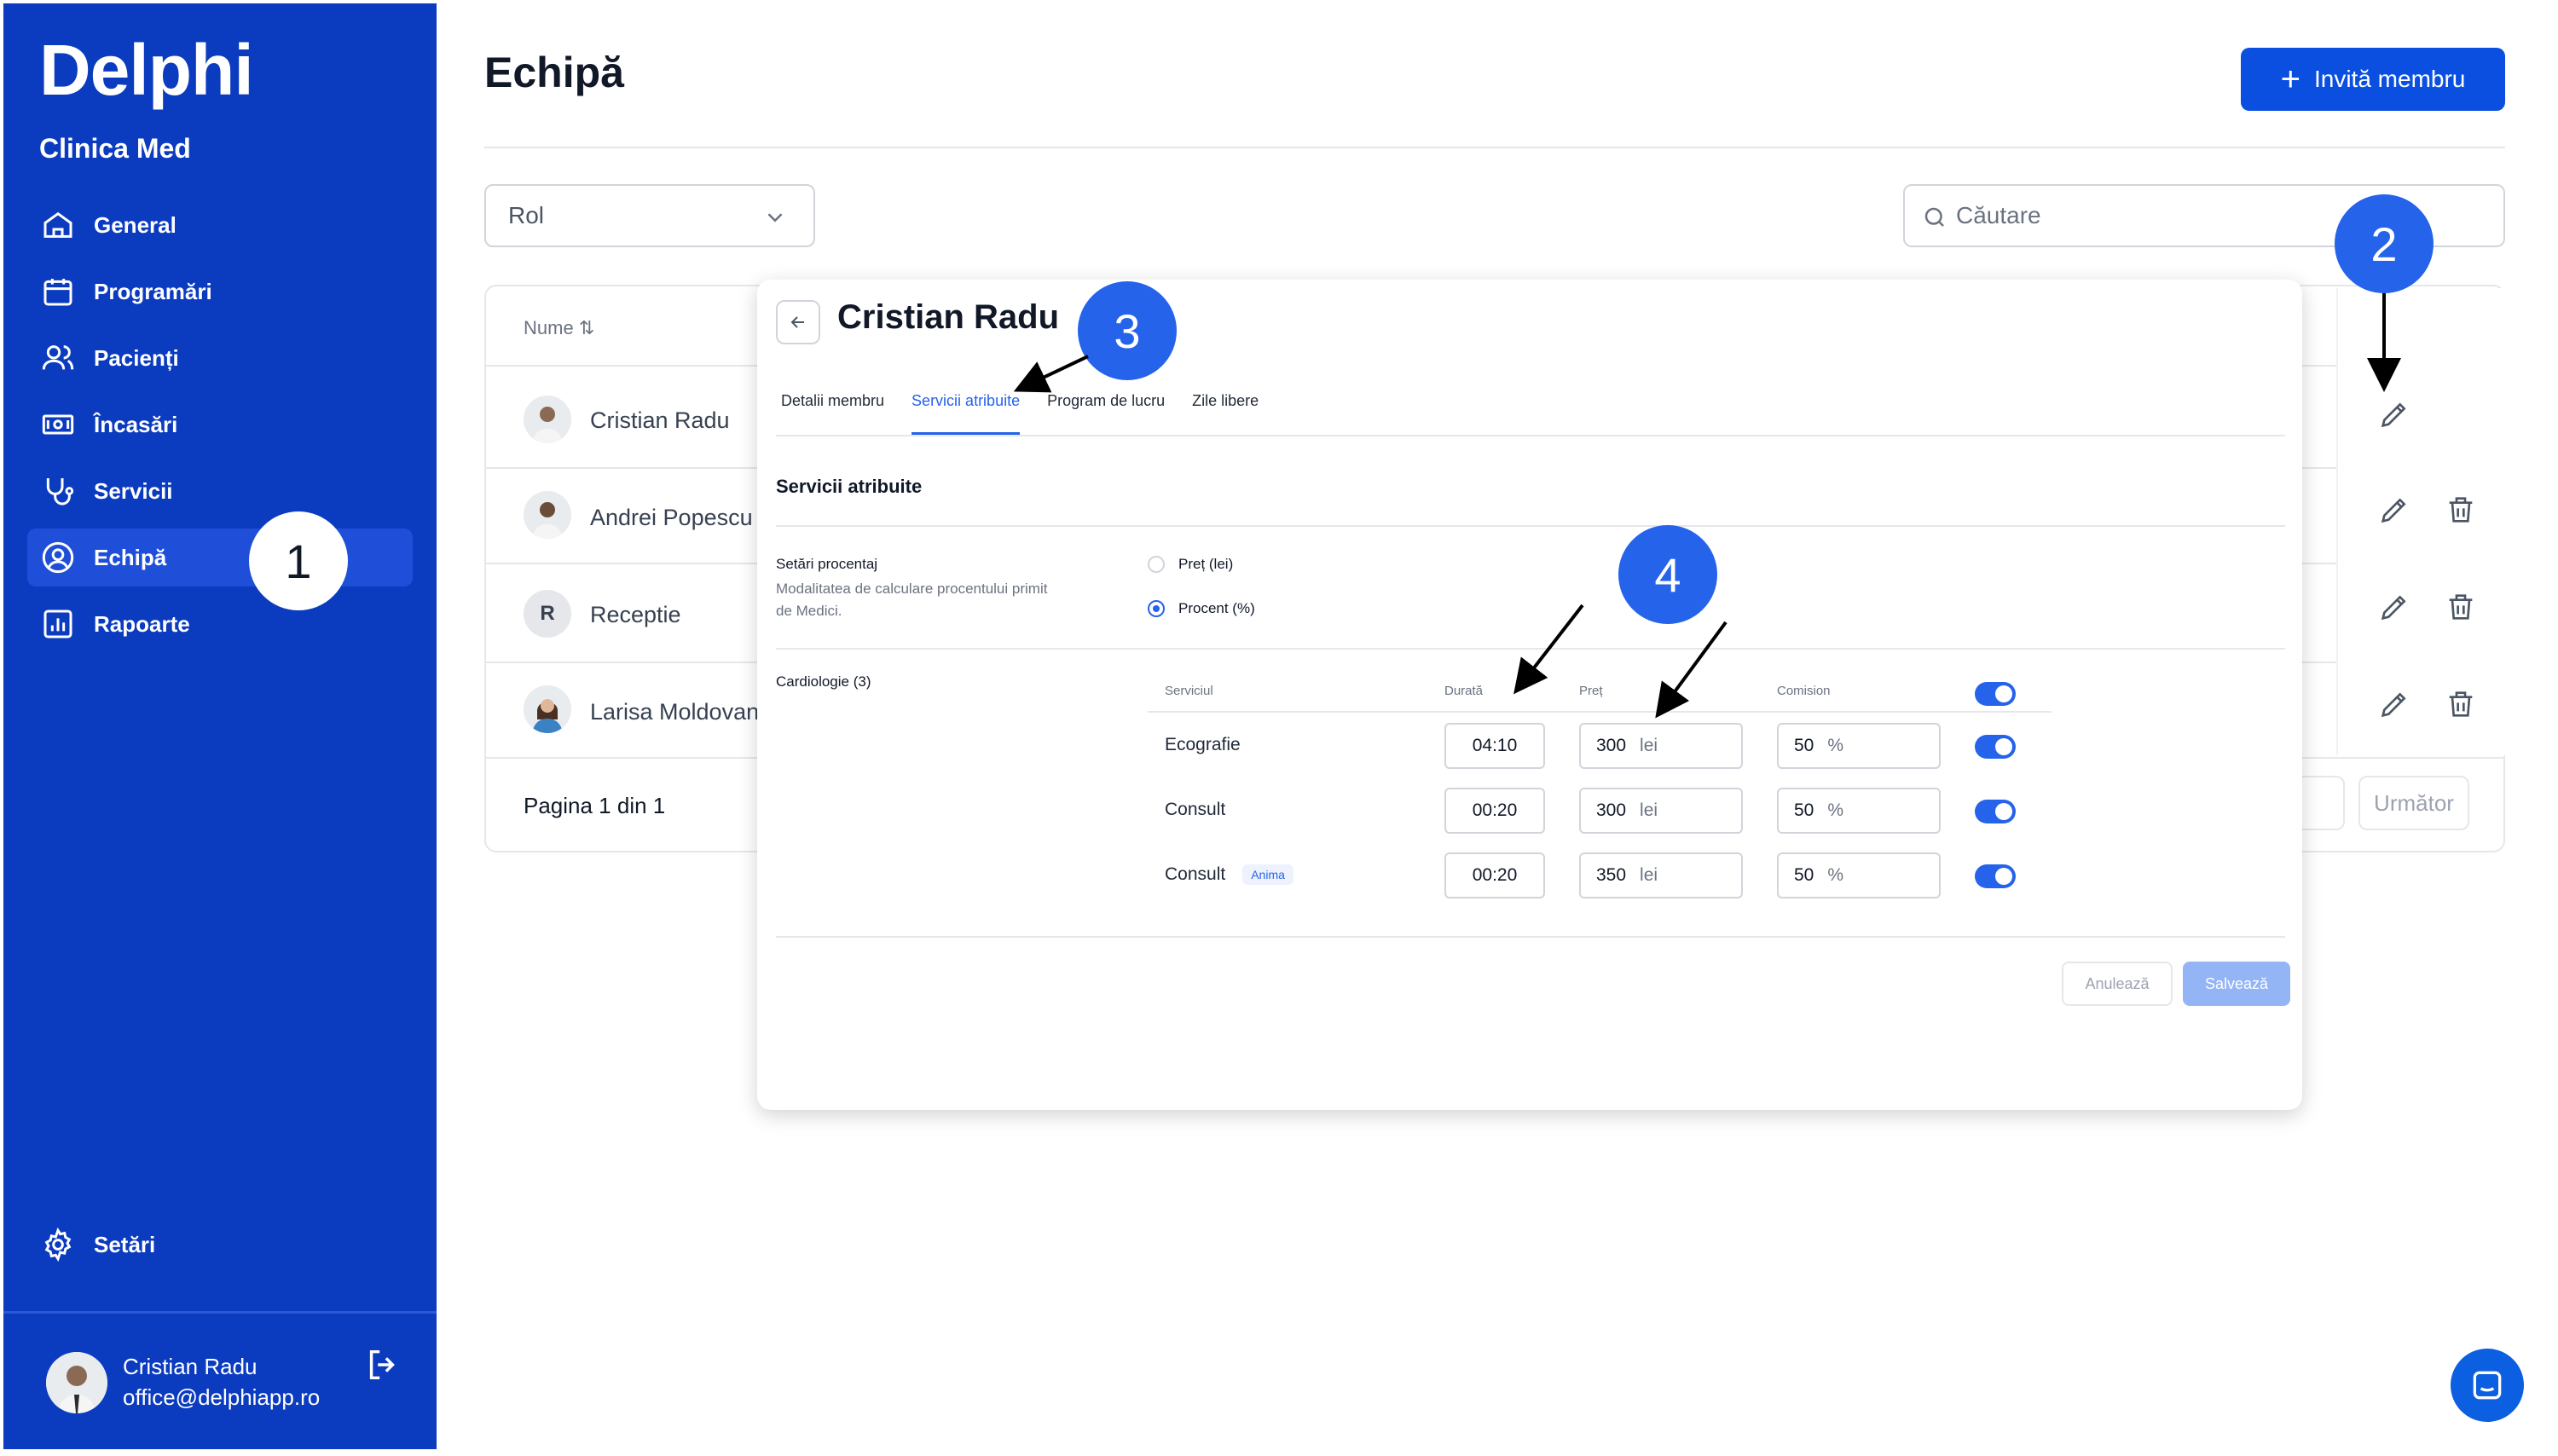 The height and width of the screenshot is (1456, 2558). What do you see at coordinates (220, 491) in the screenshot?
I see `sidebar-item-servicii: Servicii` at bounding box center [220, 491].